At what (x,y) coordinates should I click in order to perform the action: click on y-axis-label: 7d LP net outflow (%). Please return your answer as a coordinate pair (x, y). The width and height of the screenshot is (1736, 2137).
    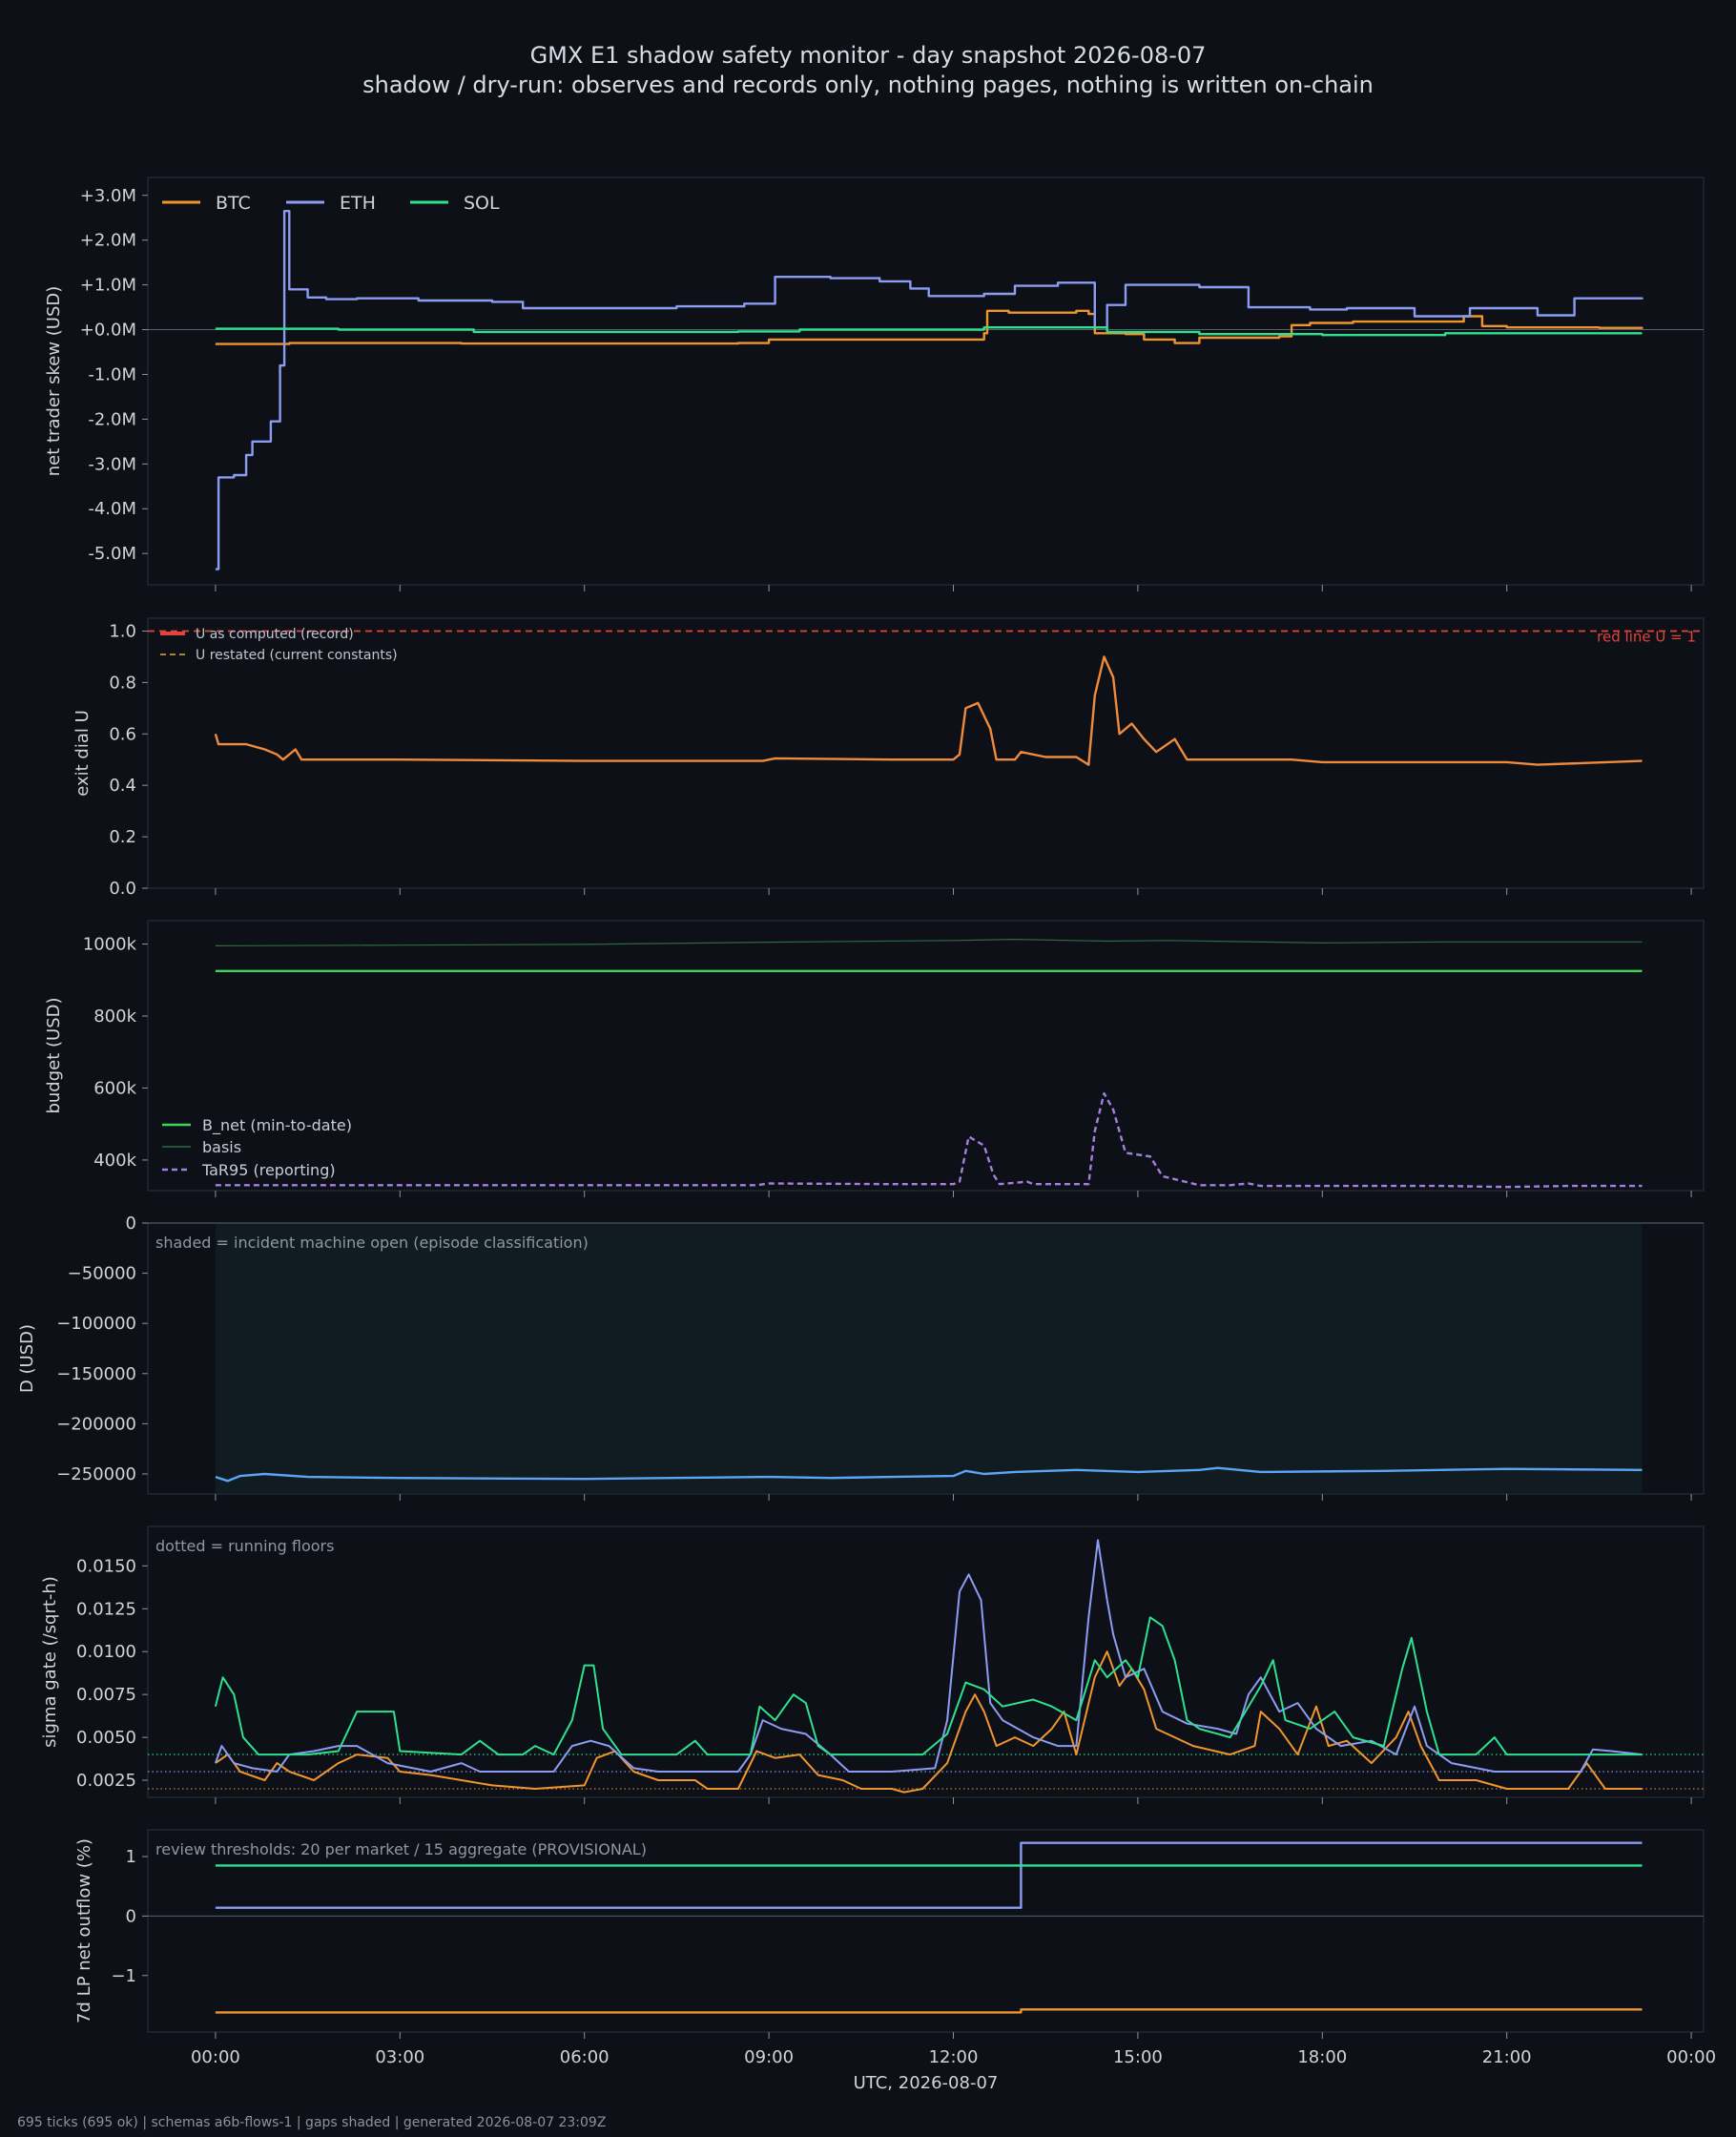
    Looking at the image, I should click on (84, 1930).